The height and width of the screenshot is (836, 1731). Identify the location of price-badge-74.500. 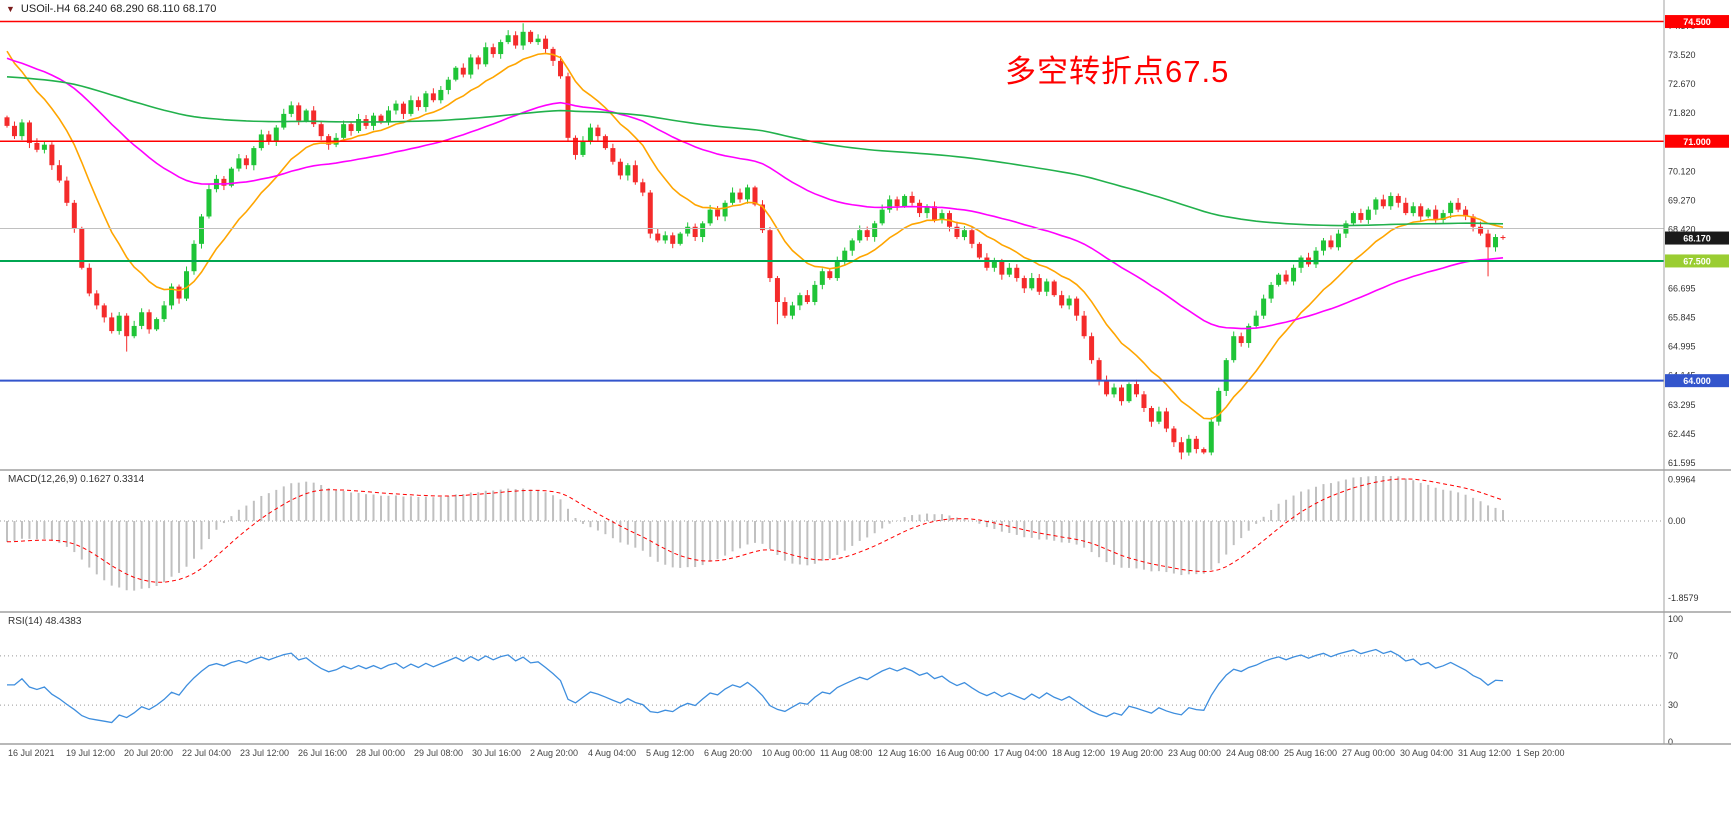
(1697, 22).